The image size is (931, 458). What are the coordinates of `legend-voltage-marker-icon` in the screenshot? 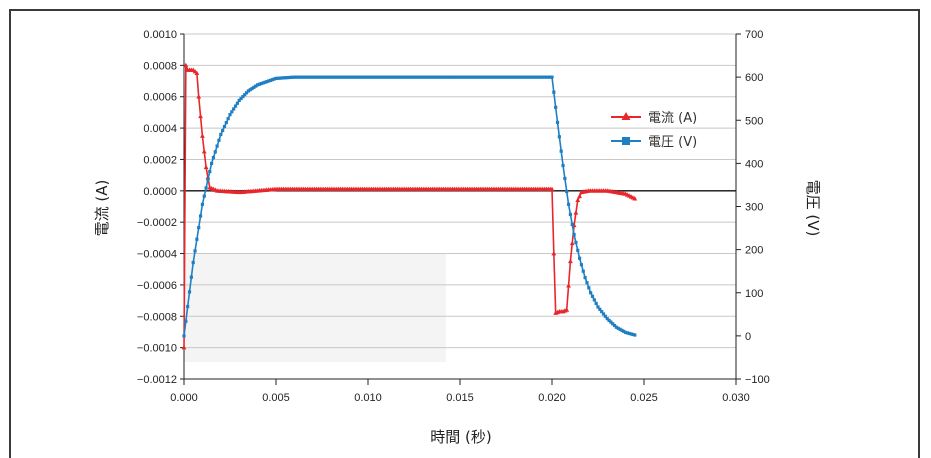 It's located at (626, 141).